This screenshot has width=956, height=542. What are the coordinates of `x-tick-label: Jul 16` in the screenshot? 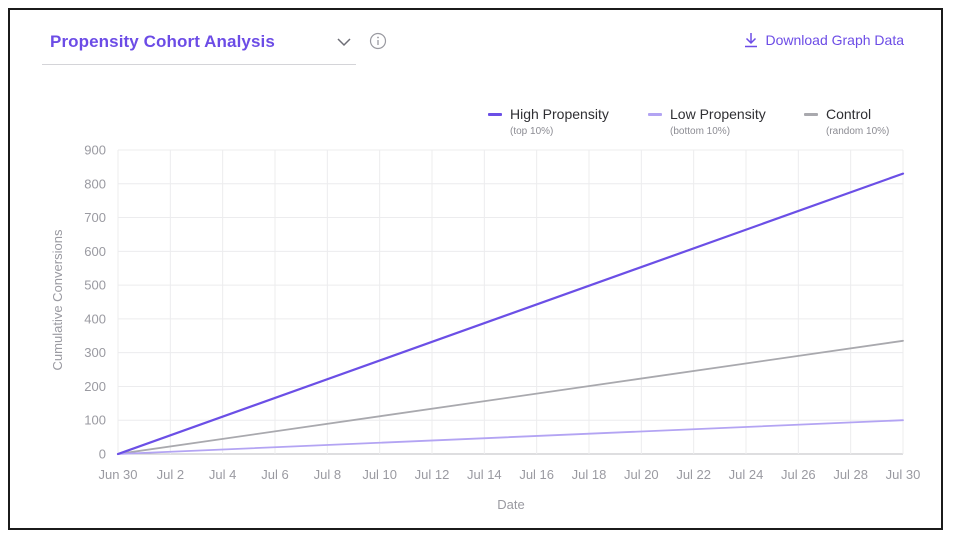 It's located at (536, 474).